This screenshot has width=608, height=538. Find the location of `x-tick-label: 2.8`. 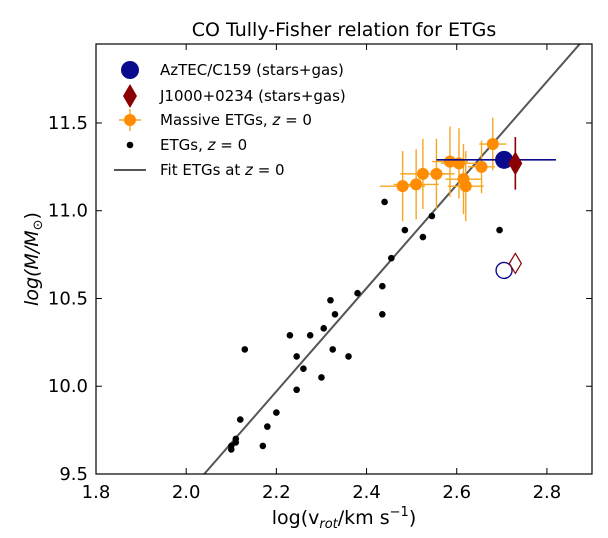

x-tick-label: 2.8 is located at coordinates (547, 492).